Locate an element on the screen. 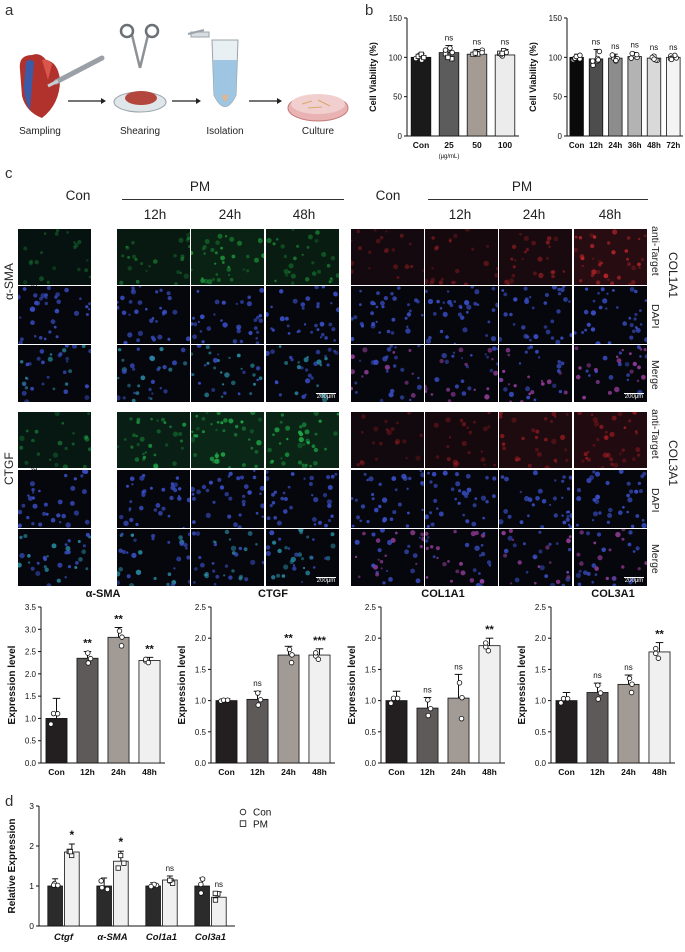 The image size is (685, 952). micrograph-right-col1a1-merge-con is located at coordinates (387, 373).